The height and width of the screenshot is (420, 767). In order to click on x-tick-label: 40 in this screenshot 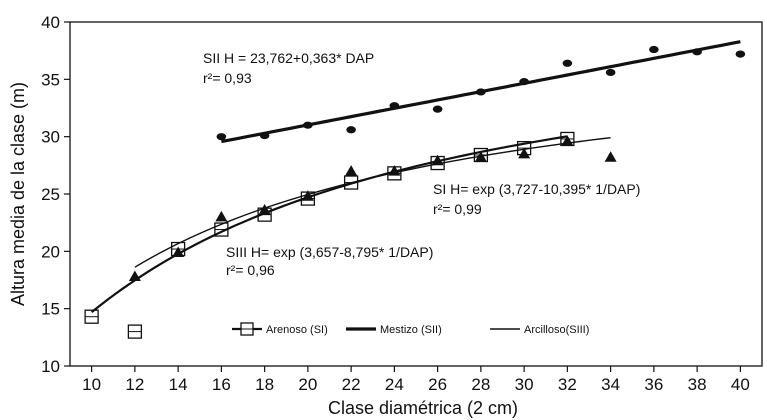, I will do `click(740, 384)`.